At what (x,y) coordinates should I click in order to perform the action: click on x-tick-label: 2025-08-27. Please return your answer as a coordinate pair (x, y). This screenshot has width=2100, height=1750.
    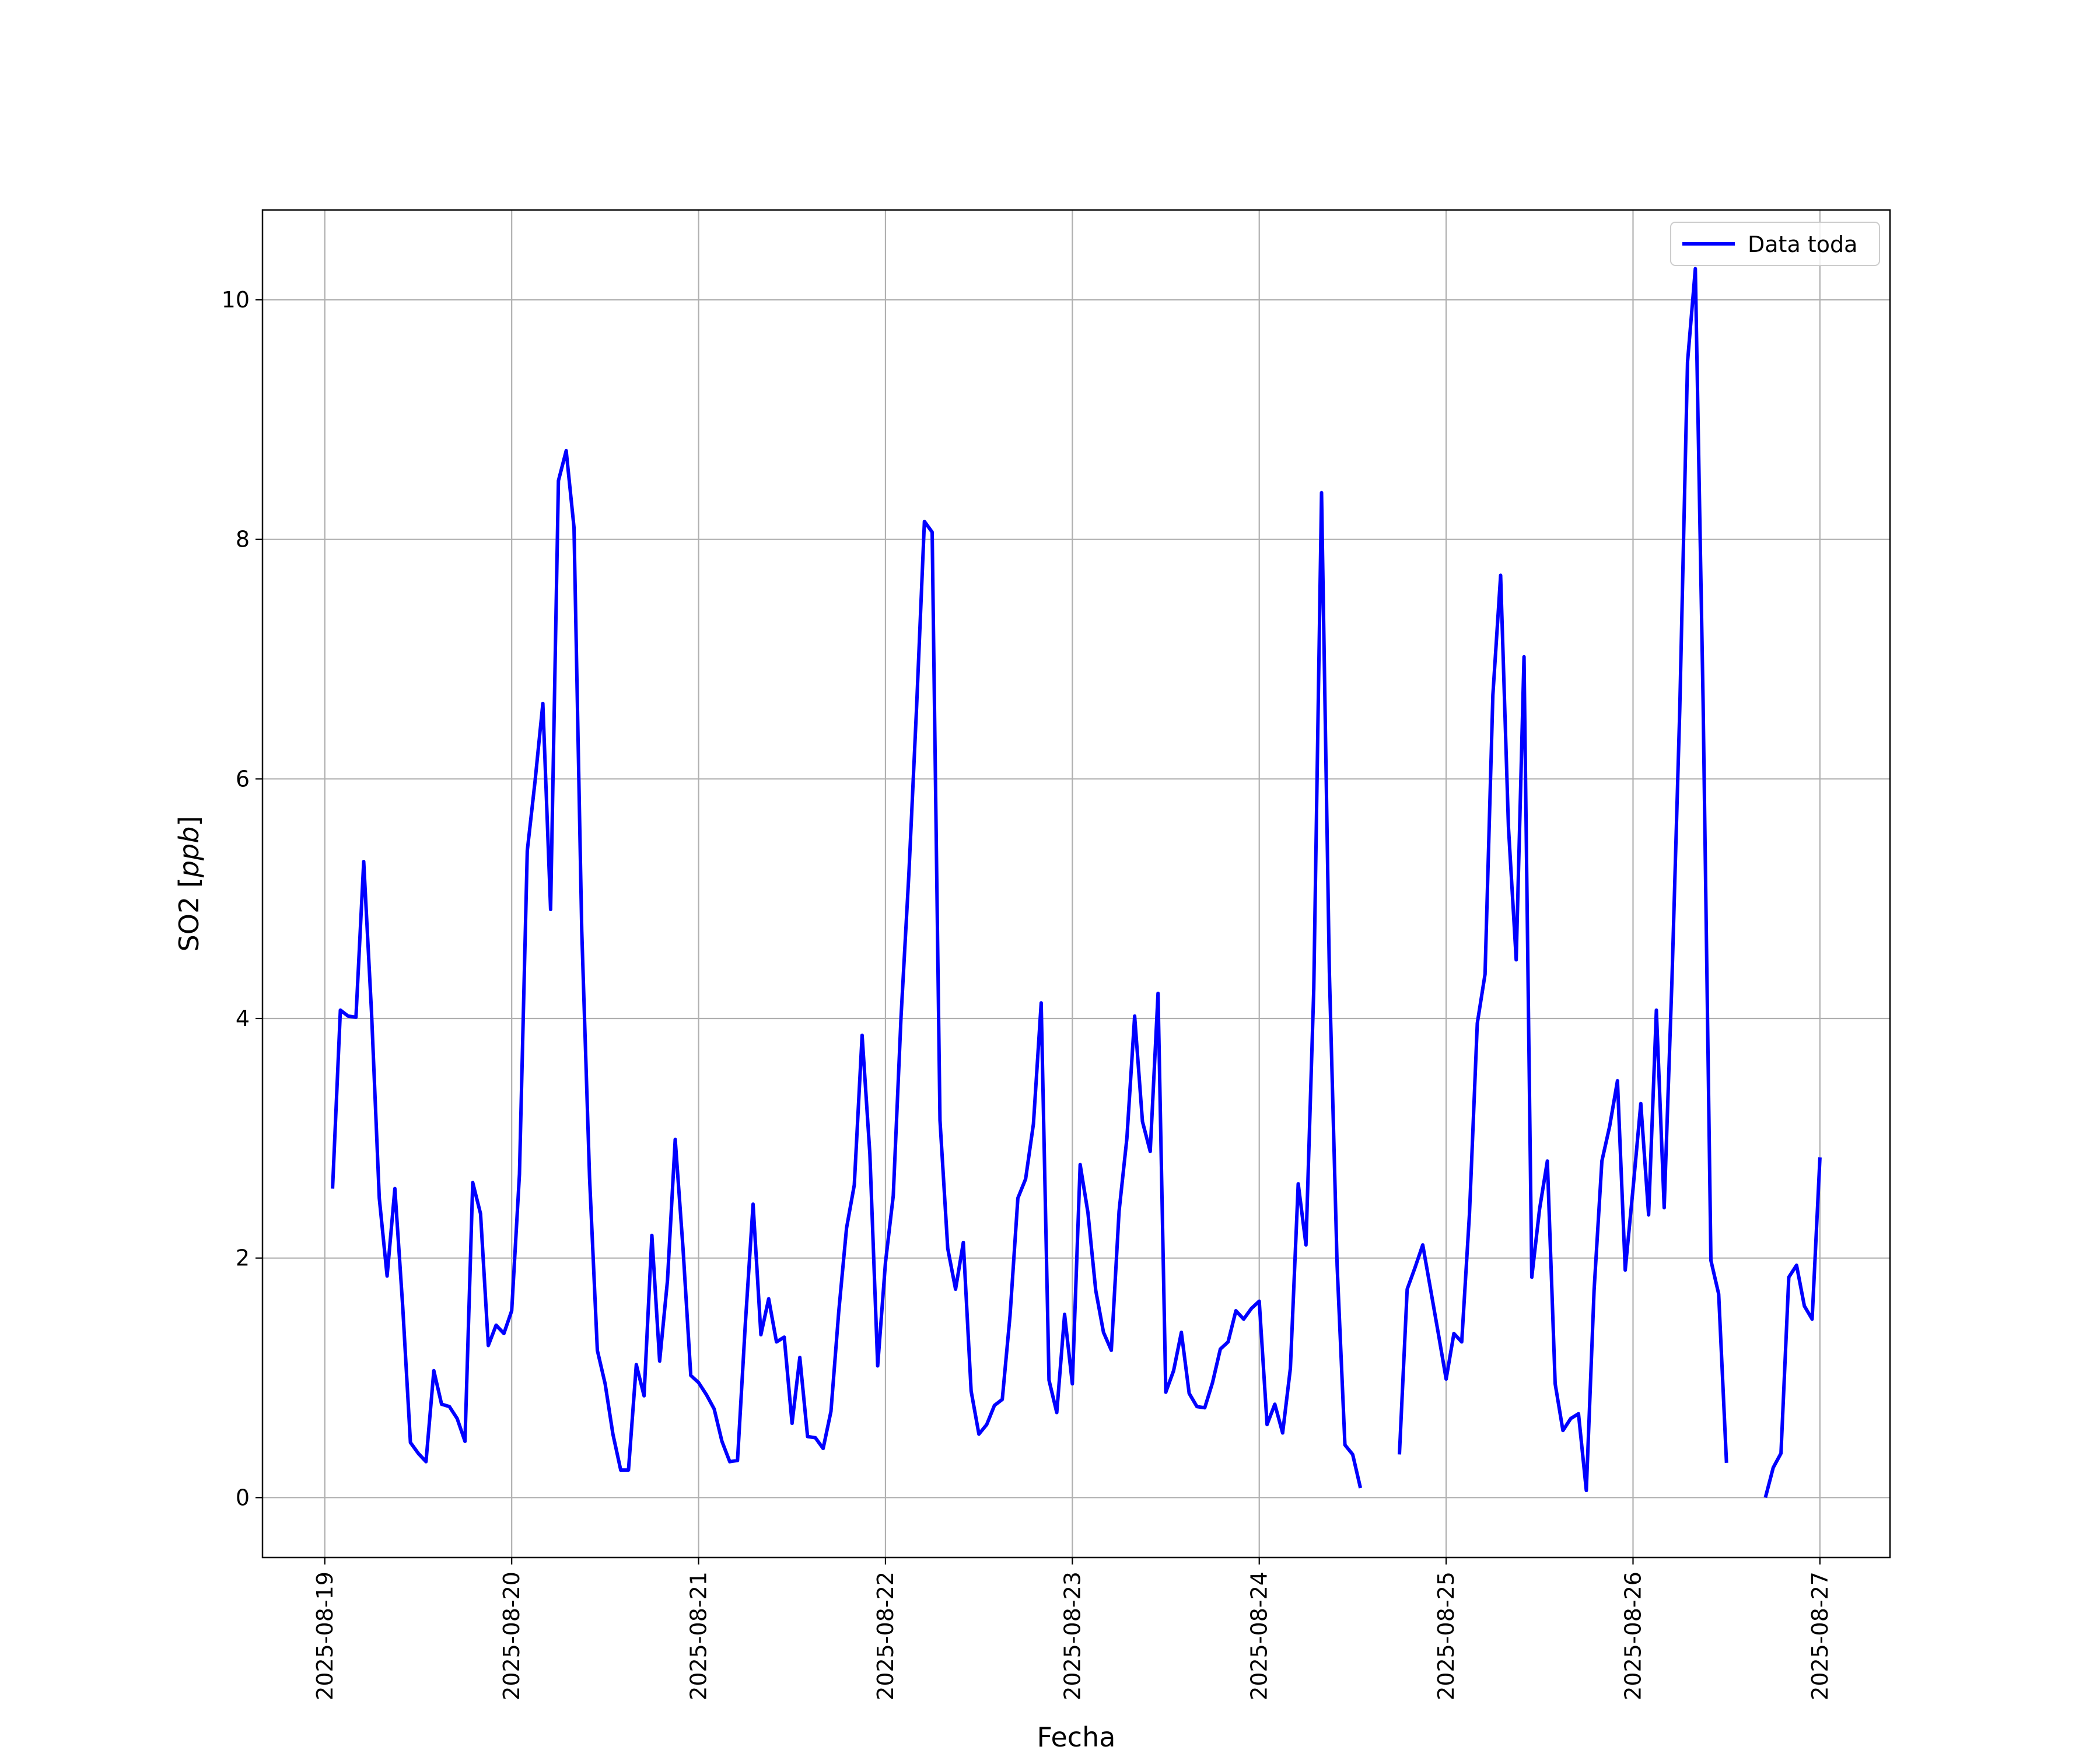
    Looking at the image, I should click on (1820, 1636).